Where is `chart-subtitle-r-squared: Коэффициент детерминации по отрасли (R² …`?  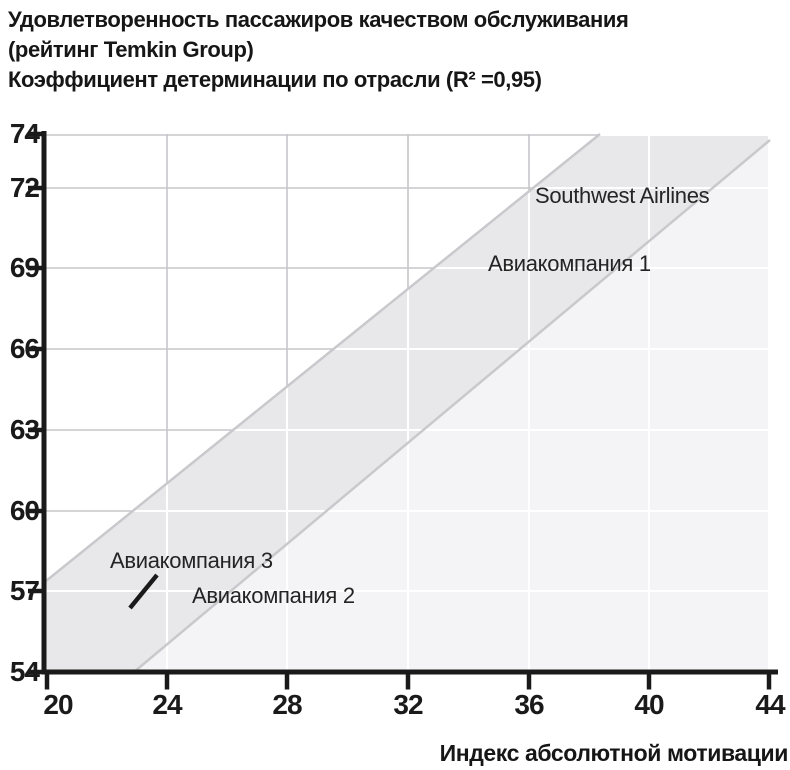
chart-subtitle-r-squared: Коэффициент детерминации по отрасли (R² … is located at coordinates (275, 79).